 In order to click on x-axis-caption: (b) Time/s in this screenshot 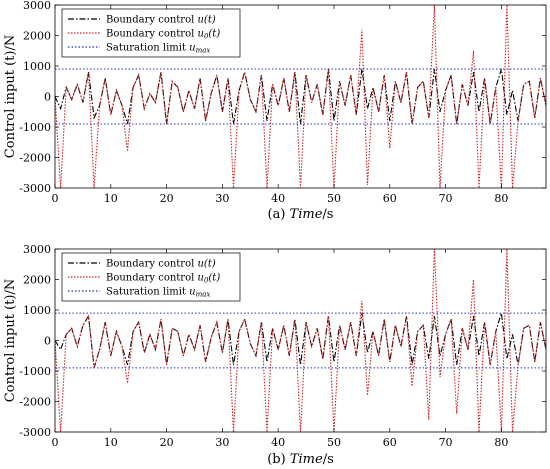, I will do `click(300, 459)`.